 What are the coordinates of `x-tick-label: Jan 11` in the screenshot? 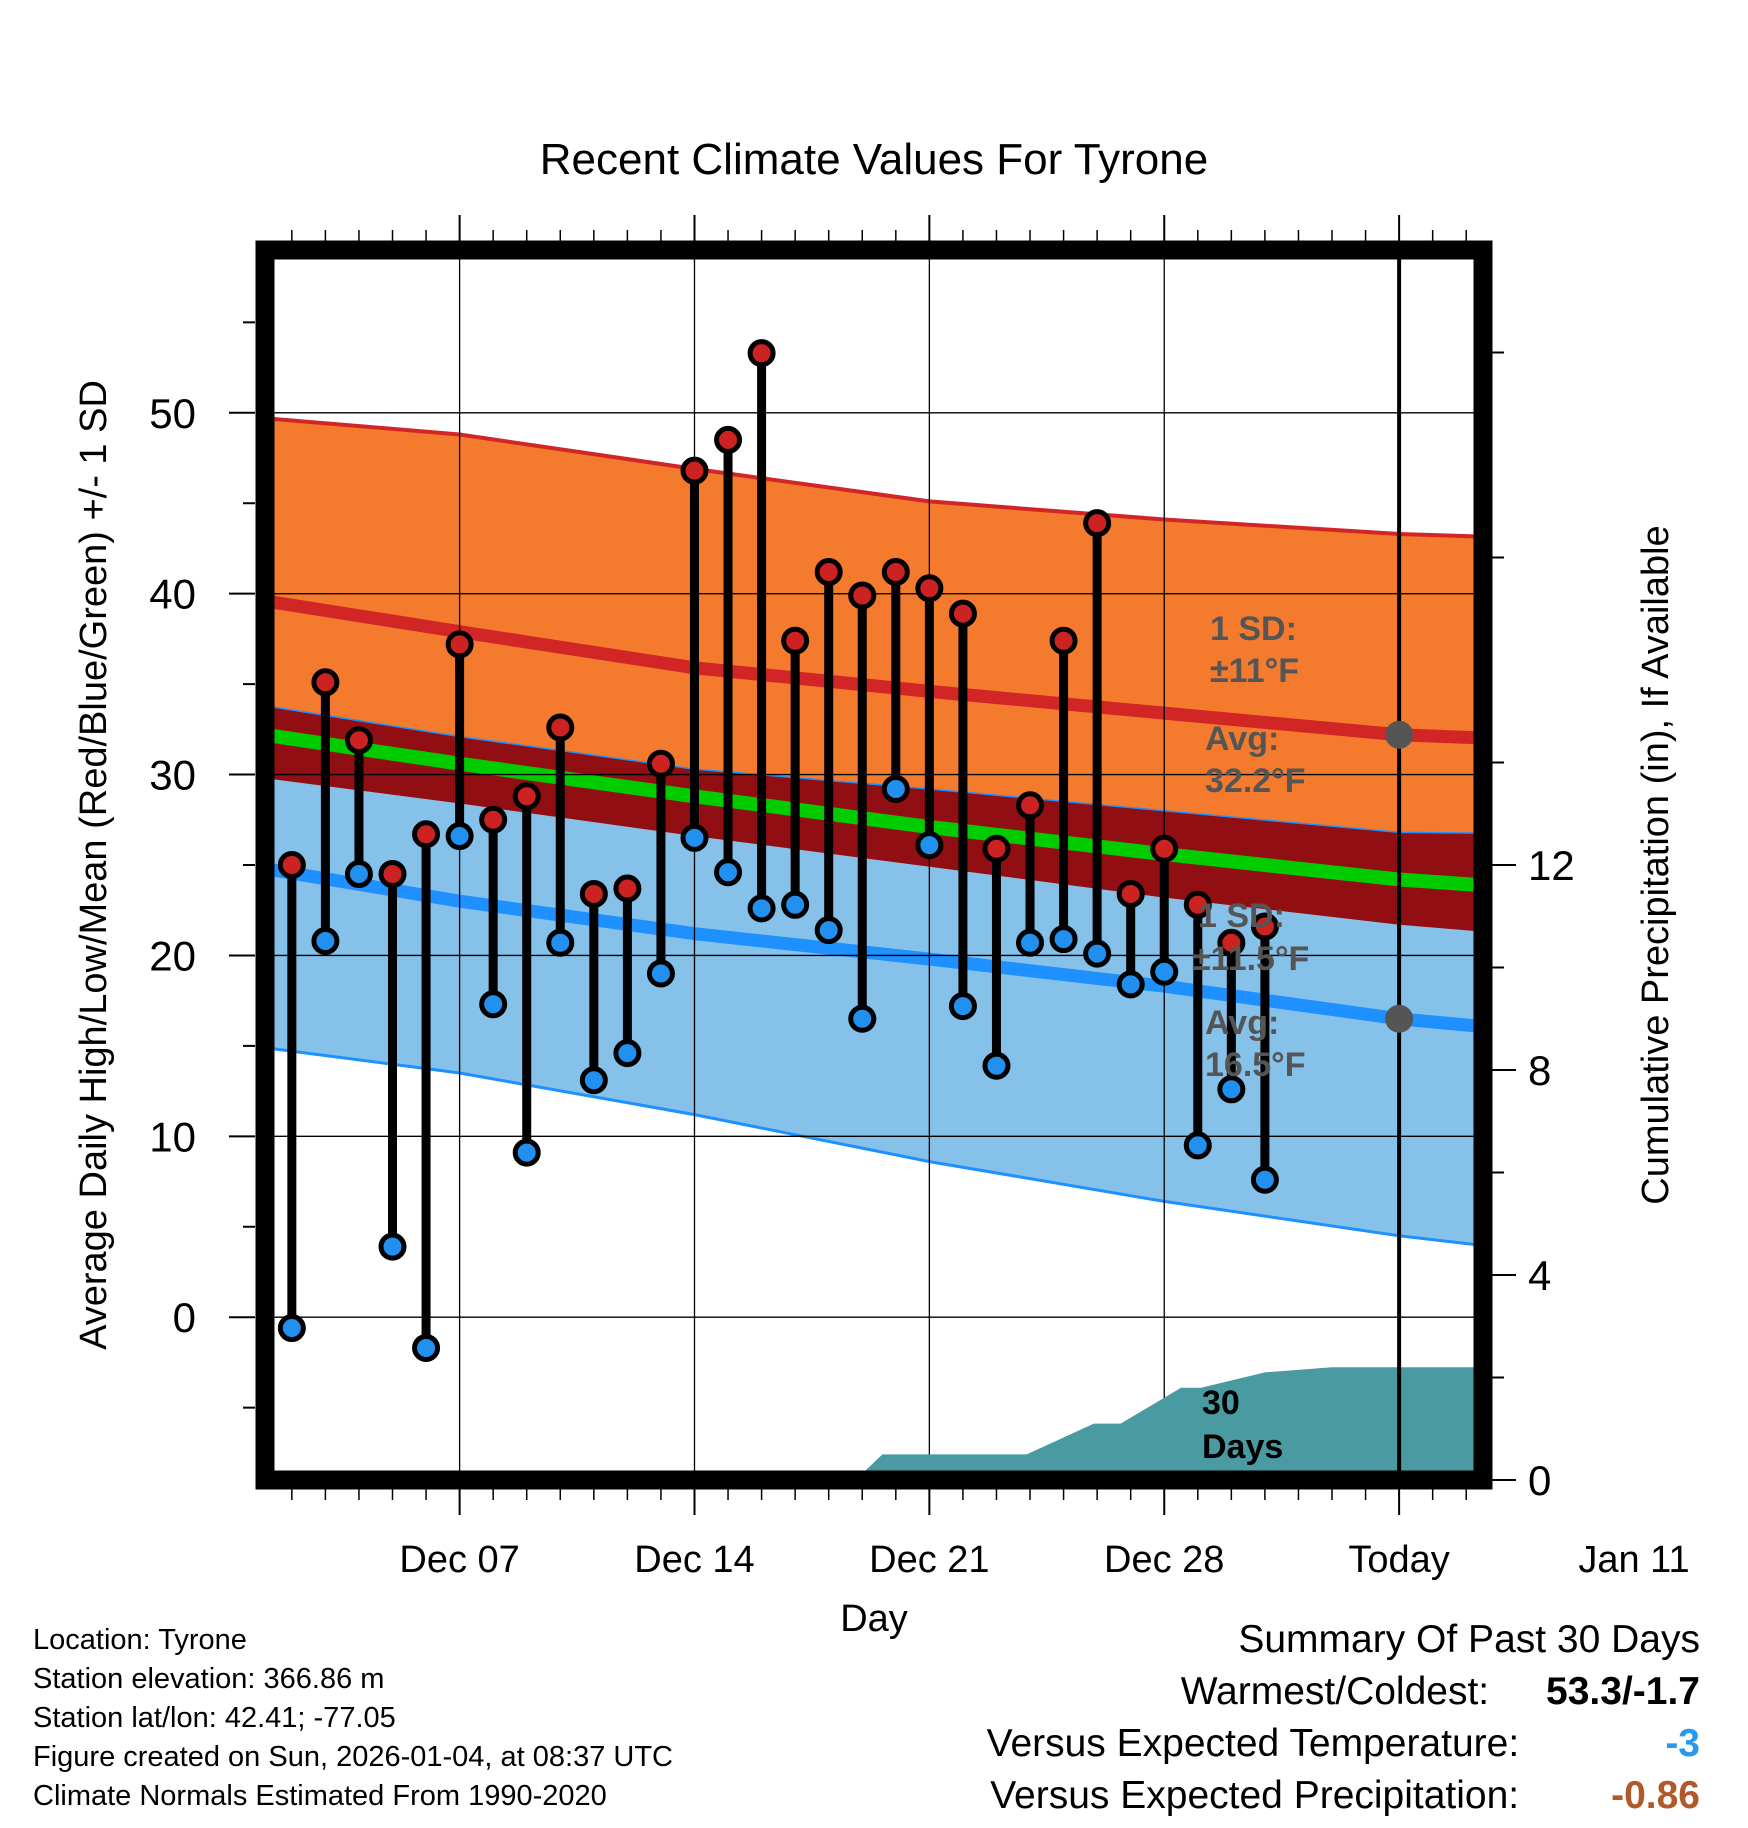 It's located at (1633, 1560).